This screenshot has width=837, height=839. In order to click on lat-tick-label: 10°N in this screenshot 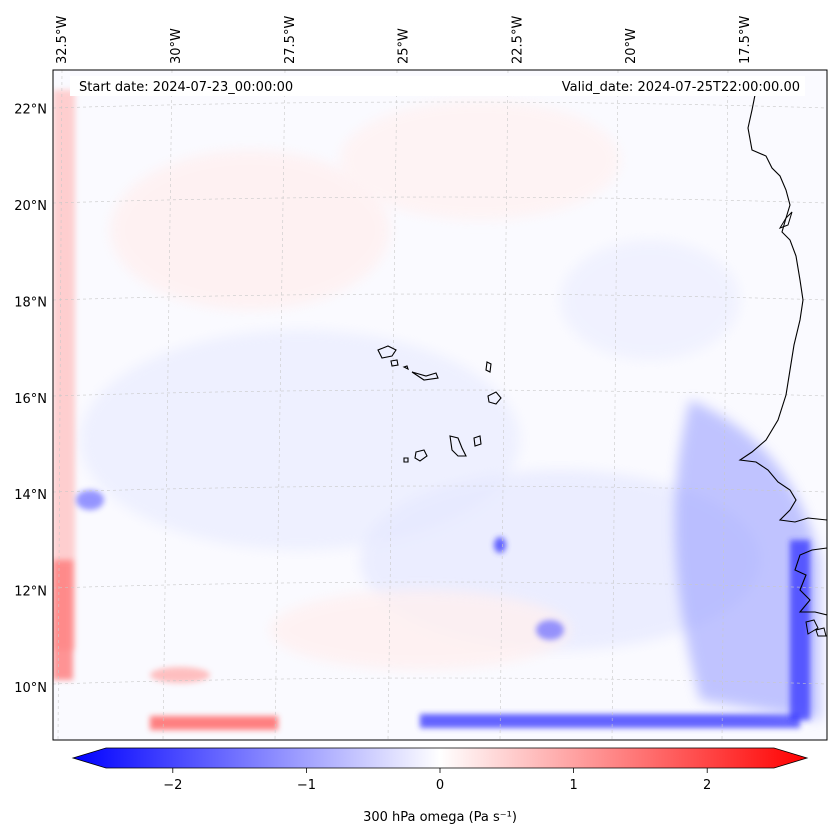, I will do `click(30, 688)`.